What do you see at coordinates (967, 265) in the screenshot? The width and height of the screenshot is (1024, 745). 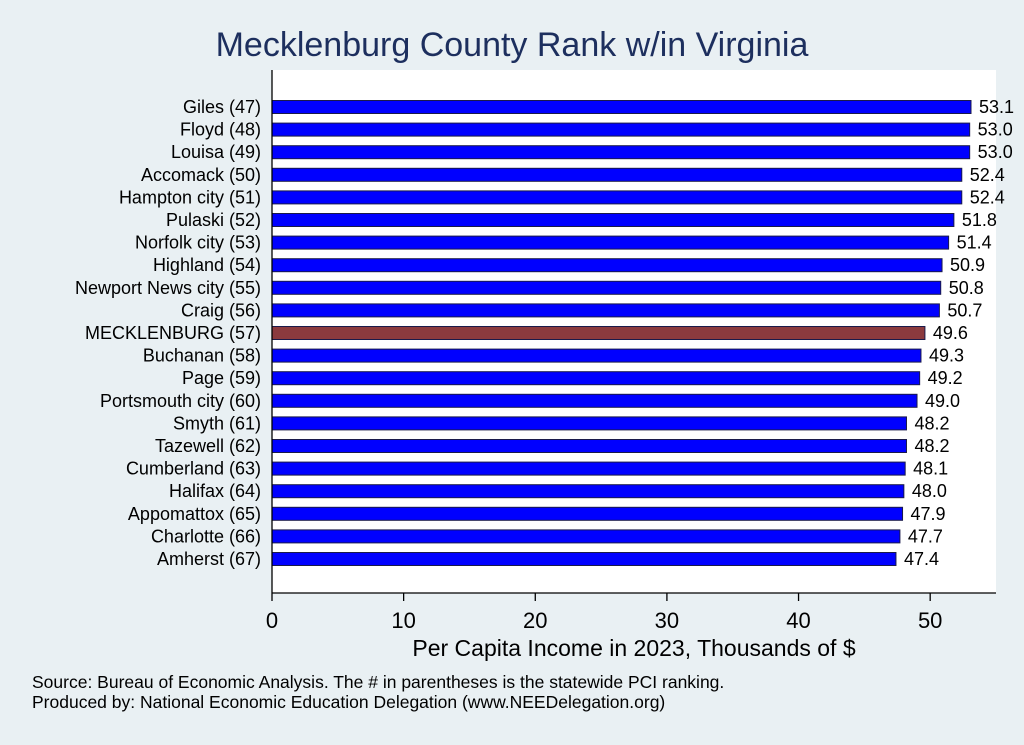 I see `value-label: 50.9` at bounding box center [967, 265].